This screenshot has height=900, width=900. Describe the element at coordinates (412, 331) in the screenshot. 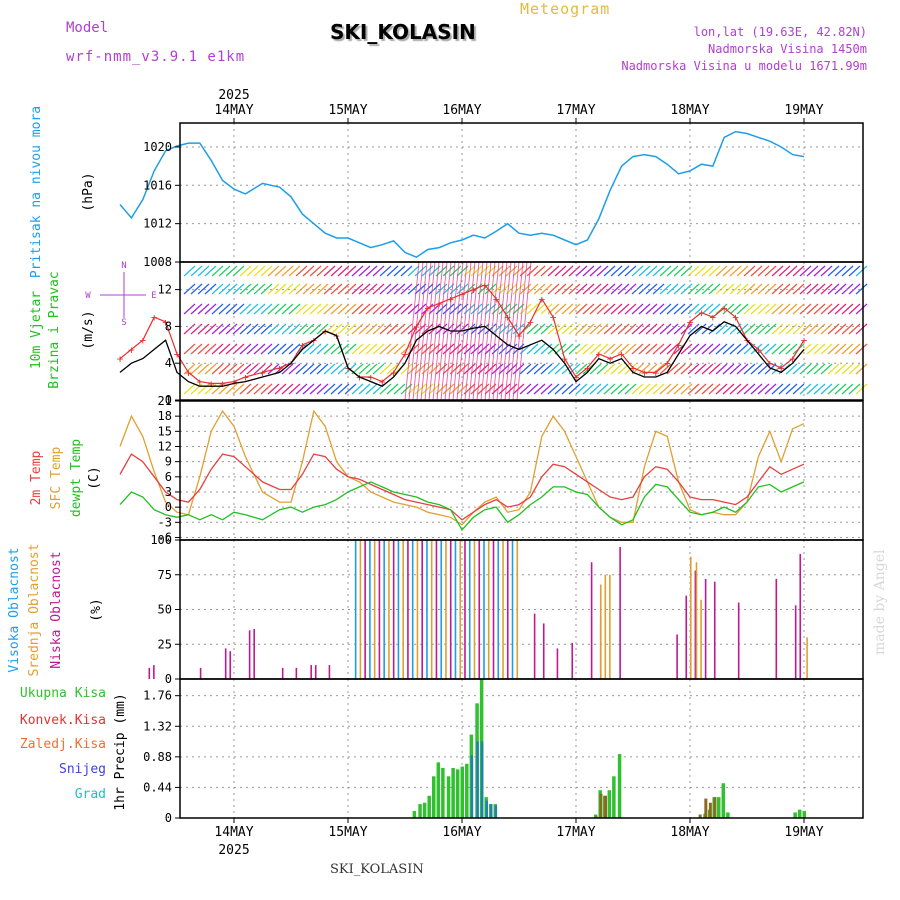

I see `wind-barb-dense` at that location.